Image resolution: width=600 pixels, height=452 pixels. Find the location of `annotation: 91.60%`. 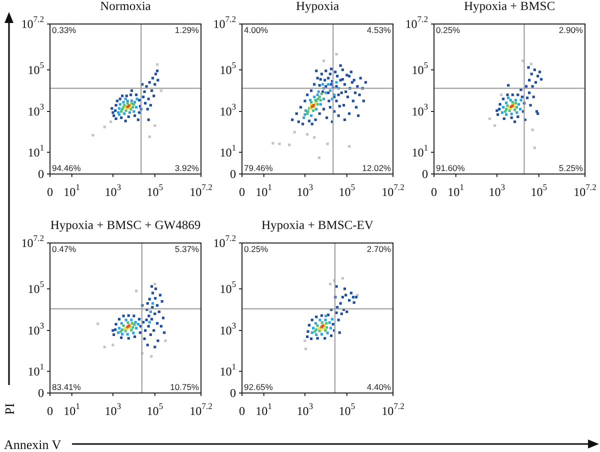

annotation: 91.60% is located at coordinates (451, 168).